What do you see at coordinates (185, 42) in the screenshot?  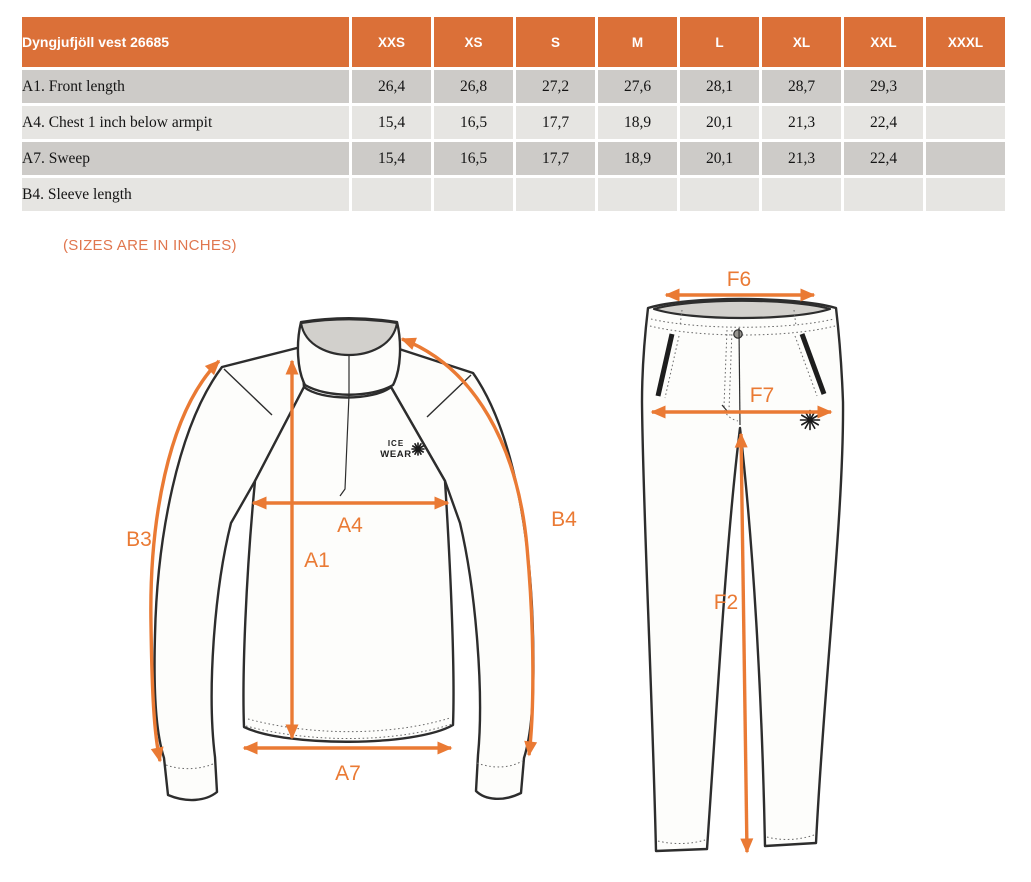 I see `table-title: Dyngjufjöll vest 26685` at bounding box center [185, 42].